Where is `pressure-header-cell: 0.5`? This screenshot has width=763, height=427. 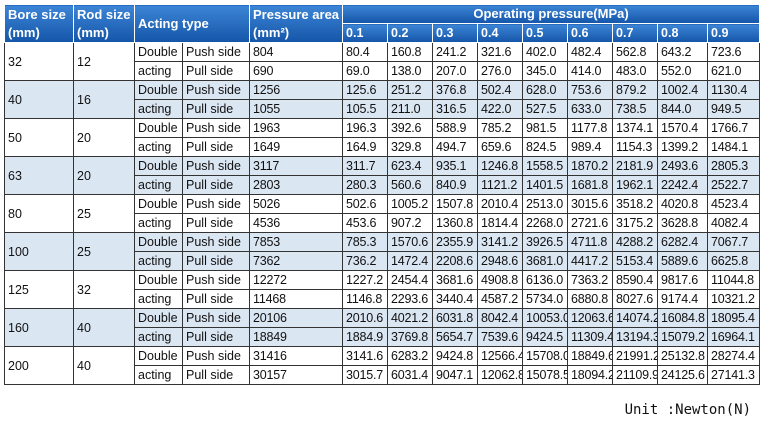 pressure-header-cell: 0.5 is located at coordinates (545, 33).